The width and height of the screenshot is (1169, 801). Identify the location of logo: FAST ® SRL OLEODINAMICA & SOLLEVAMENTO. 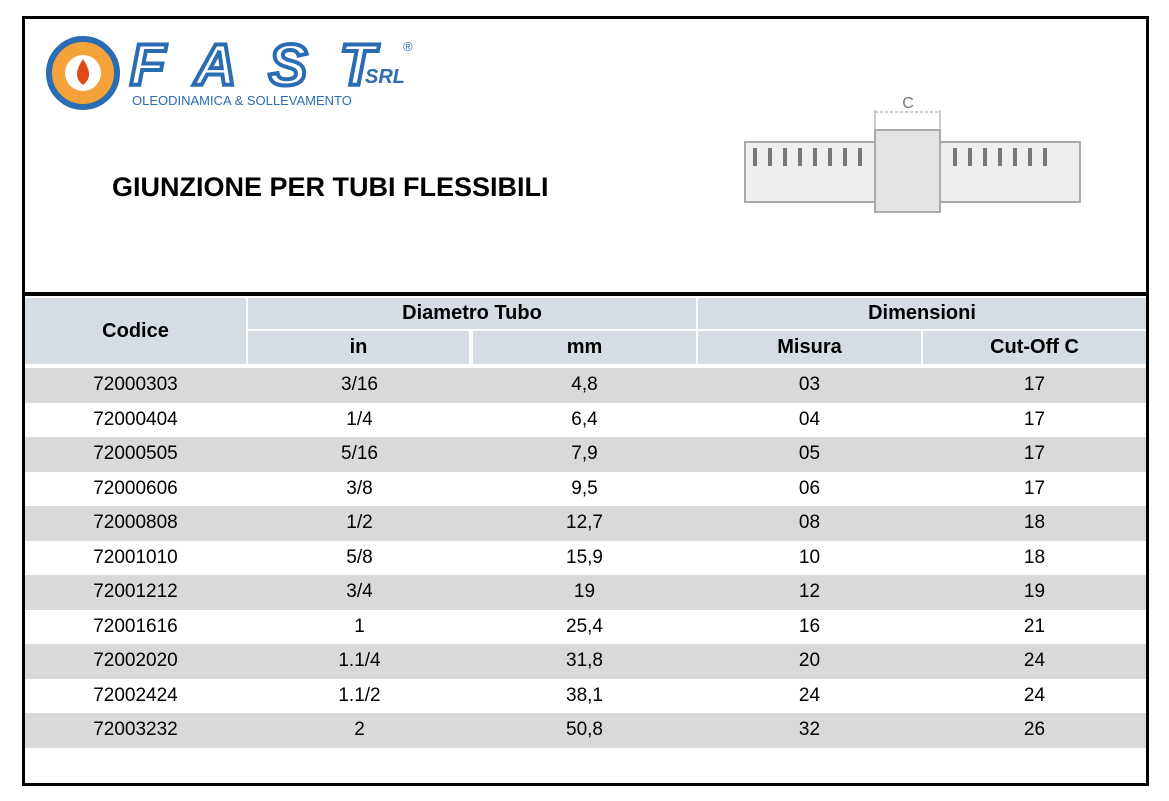
(229, 72).